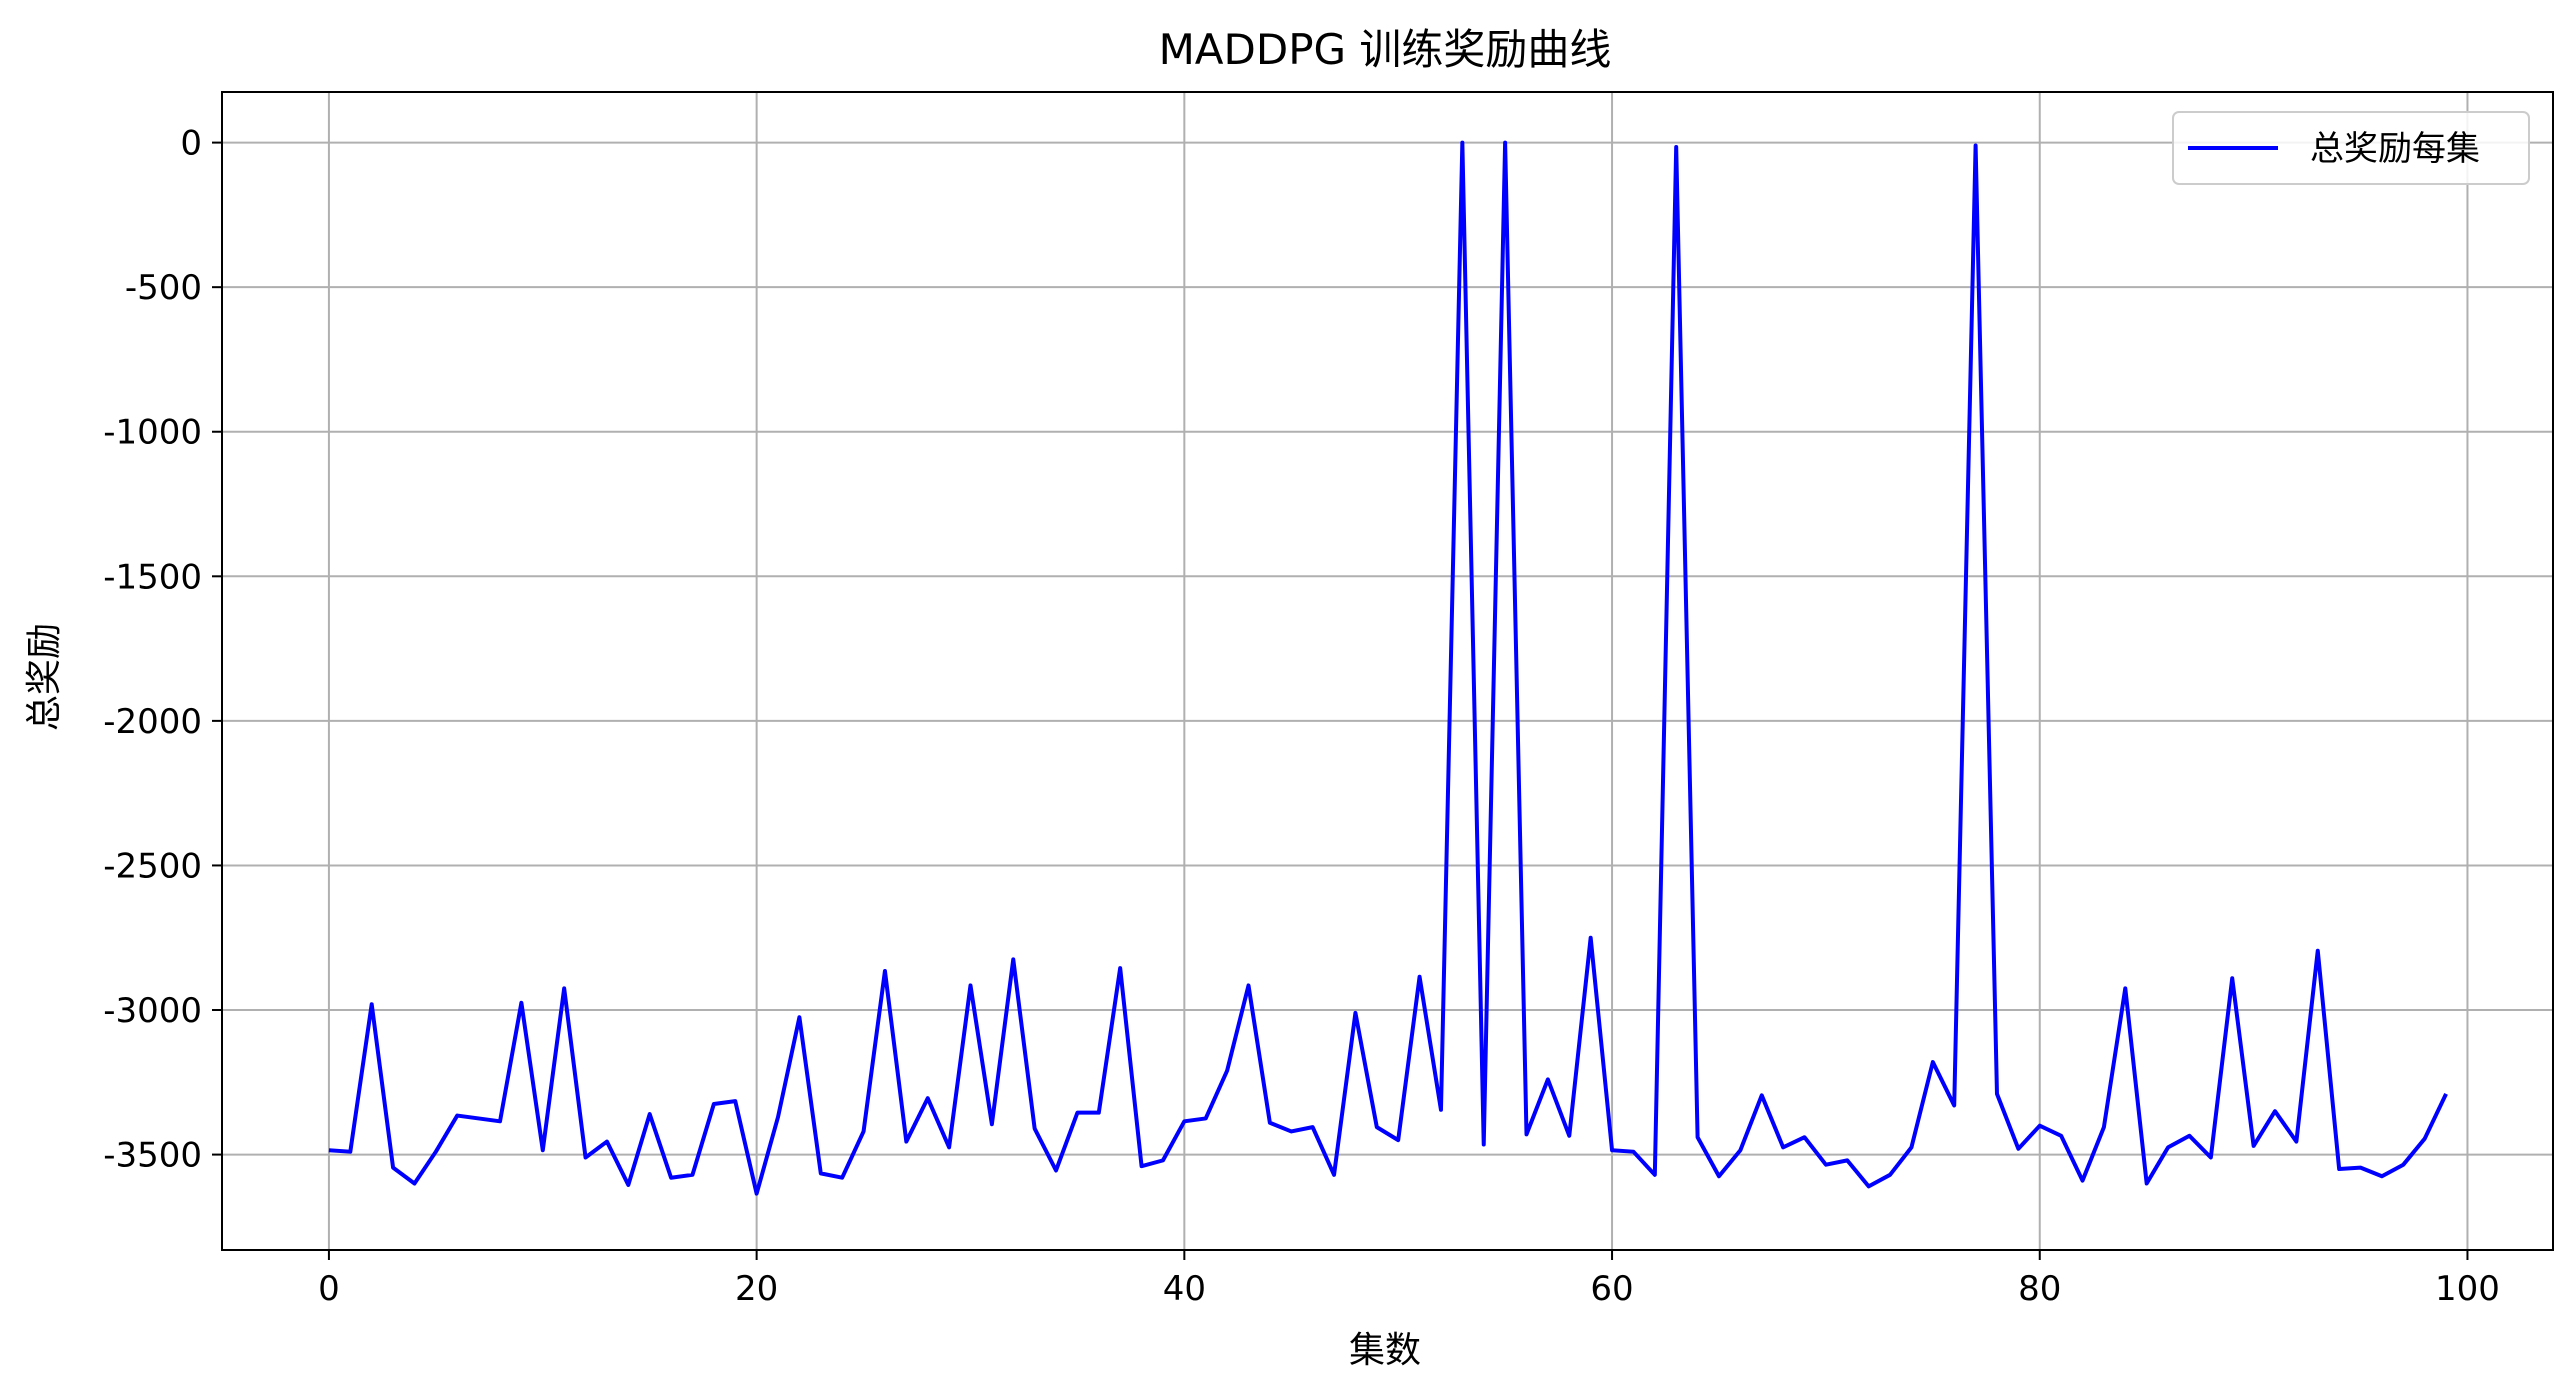 Image resolution: width=2575 pixels, height=1398 pixels. Describe the element at coordinates (191, 144) in the screenshot. I see `y-tick-label: 0` at that location.